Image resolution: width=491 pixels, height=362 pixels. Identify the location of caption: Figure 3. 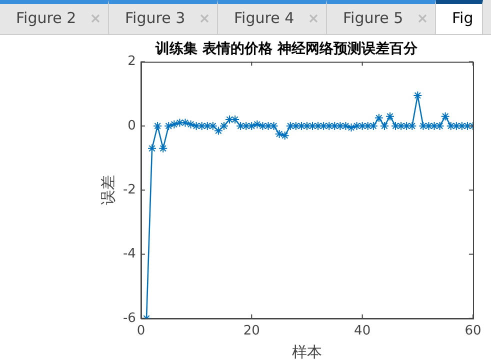
(155, 18).